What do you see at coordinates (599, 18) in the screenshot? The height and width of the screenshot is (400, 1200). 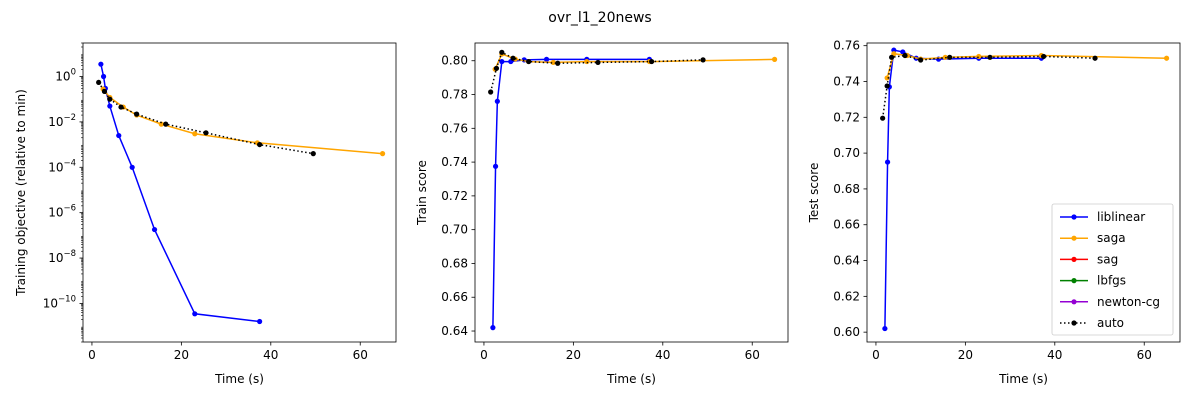 I see `figure-title: ovr_l1_20news` at bounding box center [599, 18].